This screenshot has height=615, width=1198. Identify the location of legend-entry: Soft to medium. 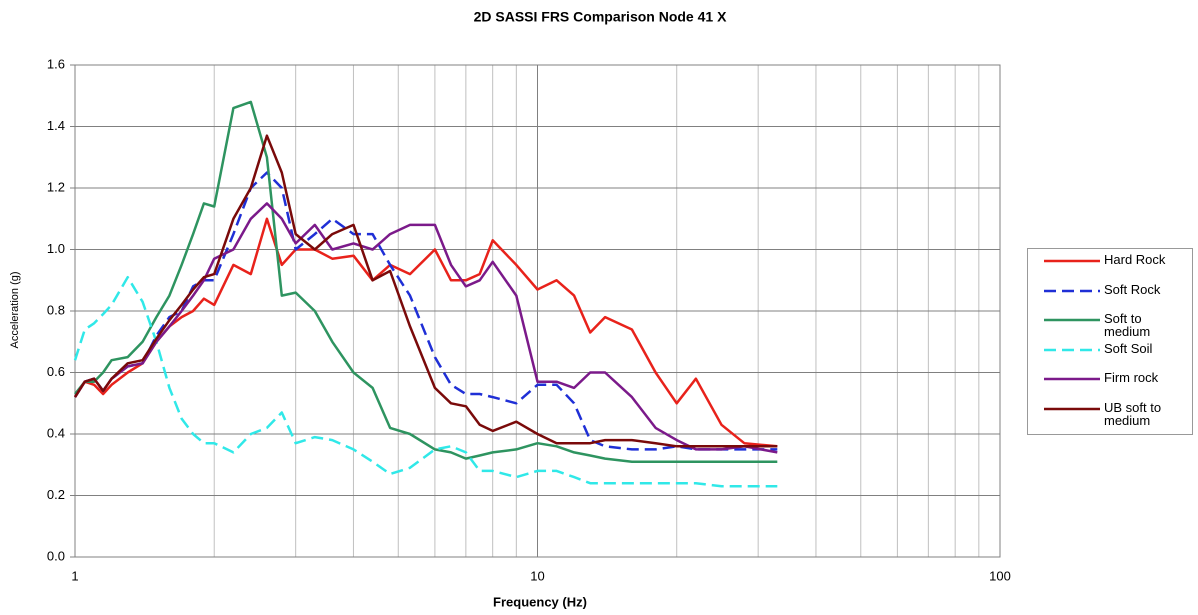
(1110, 327).